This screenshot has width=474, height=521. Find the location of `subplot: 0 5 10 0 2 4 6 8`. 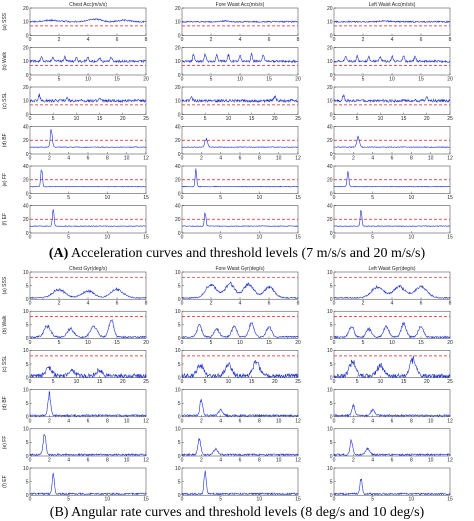

subplot: 0 5 10 0 2 4 6 8 is located at coordinates (389, 288).